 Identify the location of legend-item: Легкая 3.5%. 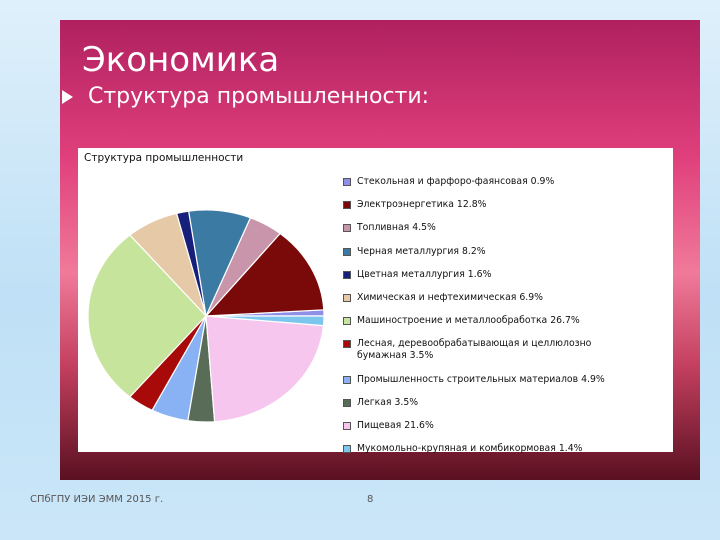
(505, 403).